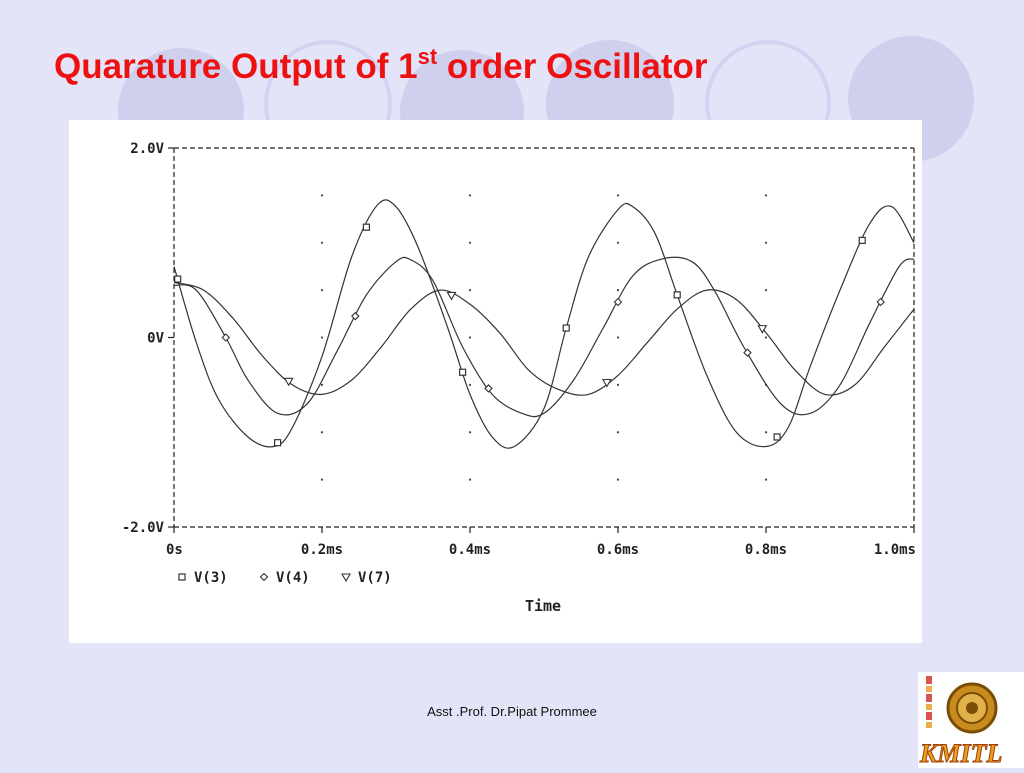 This screenshot has width=1024, height=773. Describe the element at coordinates (155, 339) in the screenshot. I see `y-tick-label: 0V` at that location.